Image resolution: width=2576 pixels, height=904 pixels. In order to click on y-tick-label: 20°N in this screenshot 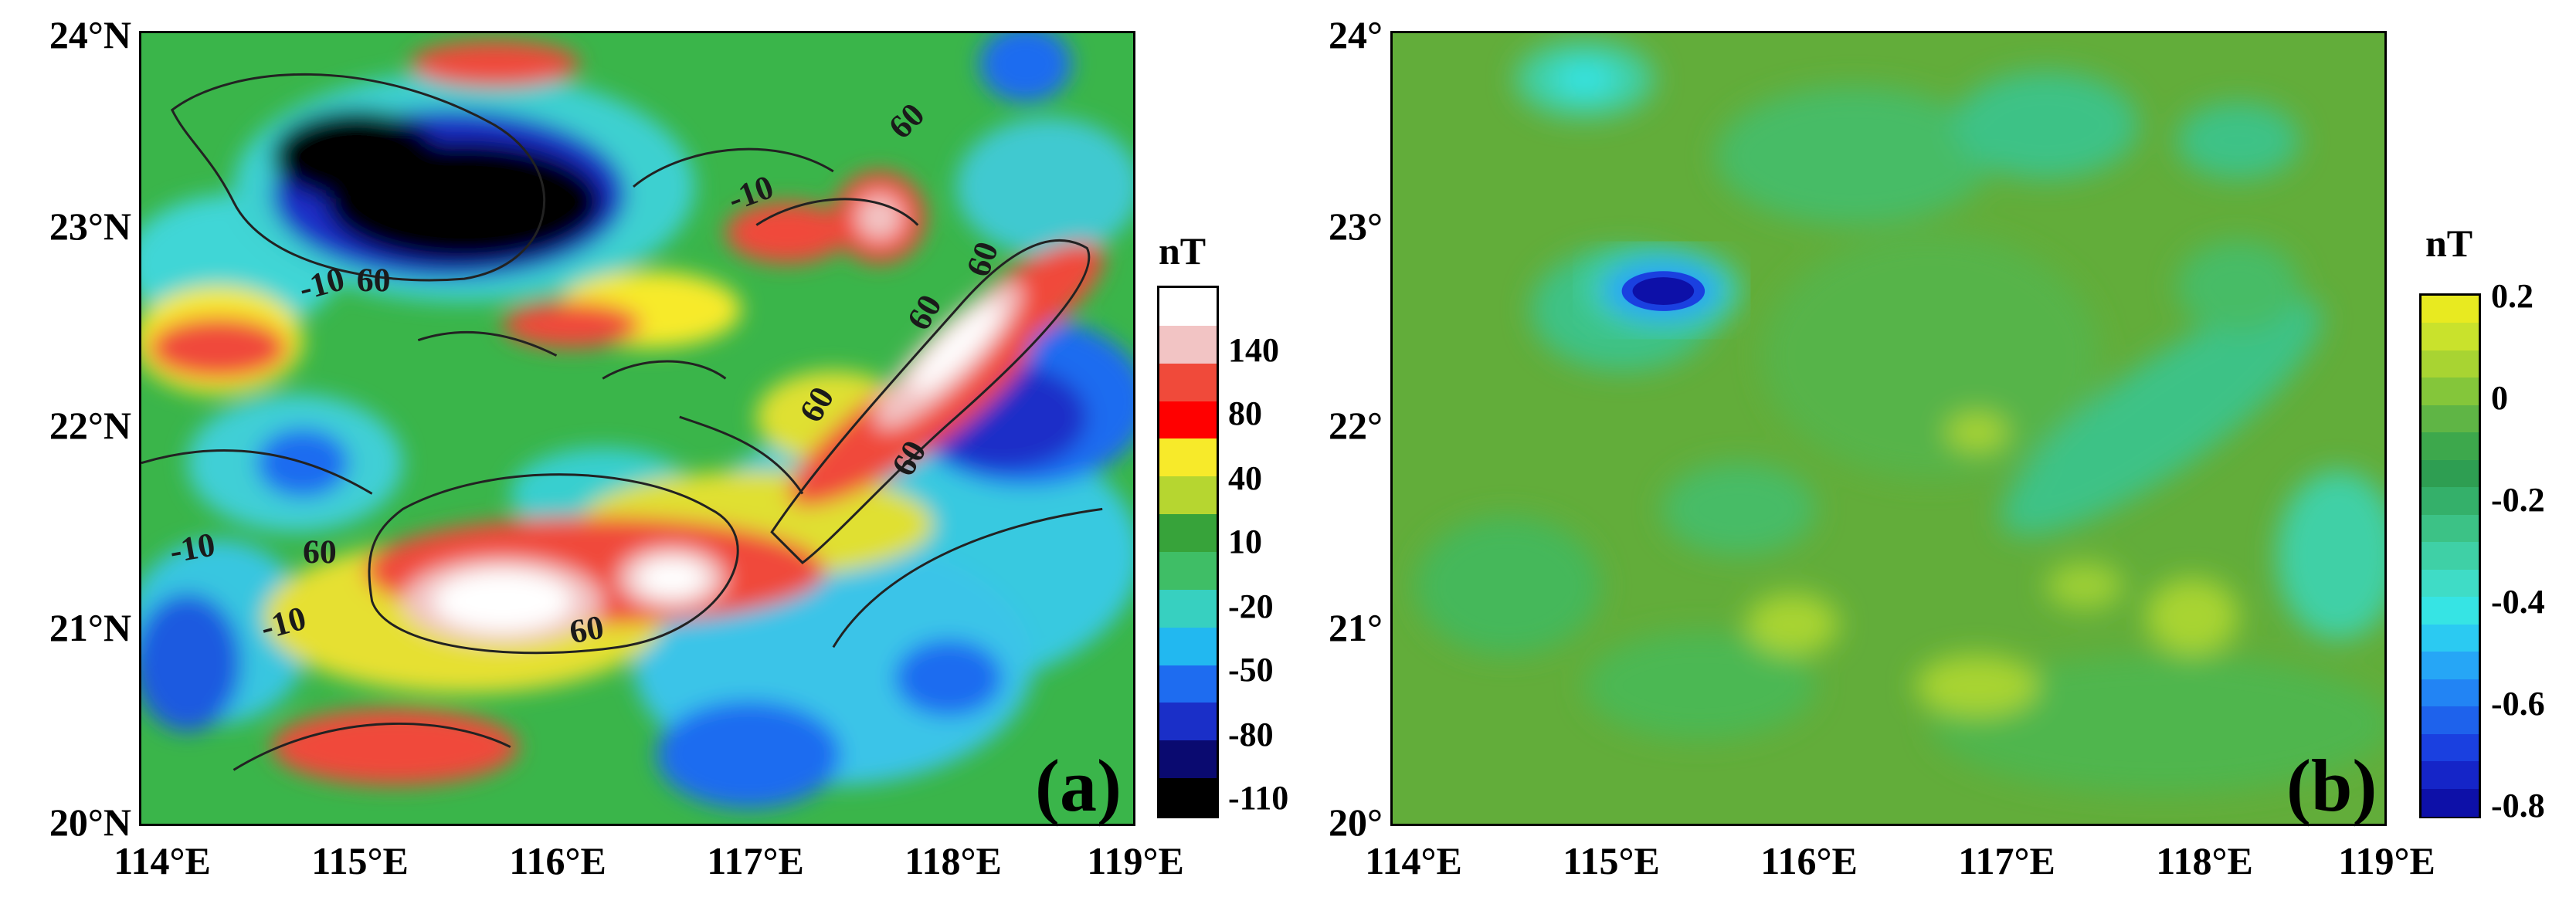, I will do `click(90, 822)`.